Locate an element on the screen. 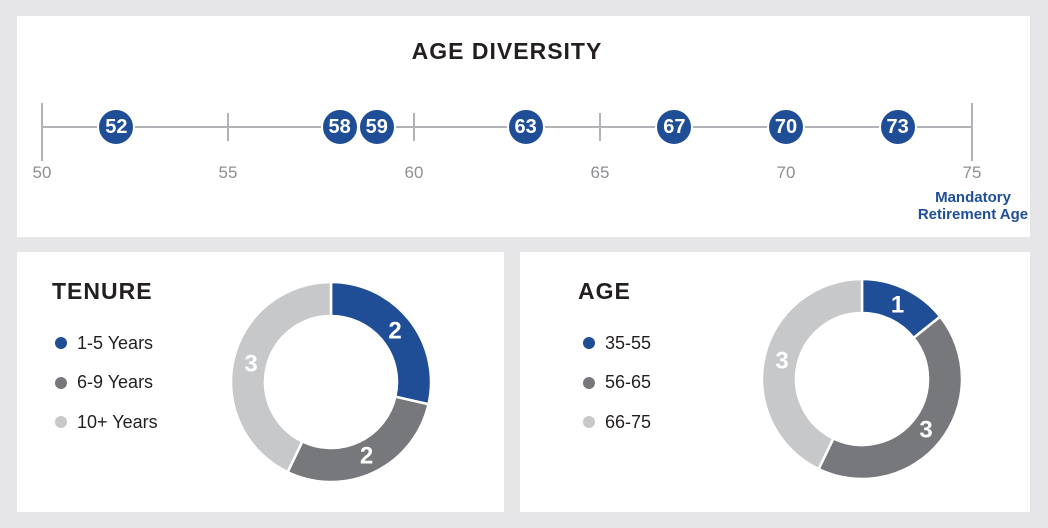 Image resolution: width=1048 pixels, height=528 pixels. legend-item-label: 66-75 is located at coordinates (628, 421).